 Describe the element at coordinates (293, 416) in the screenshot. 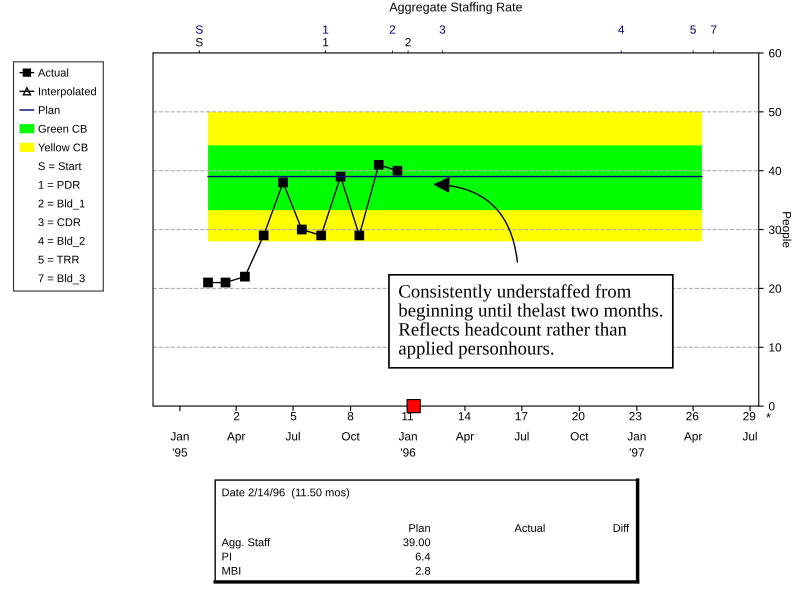

I see `x2-tick-label: 5` at that location.